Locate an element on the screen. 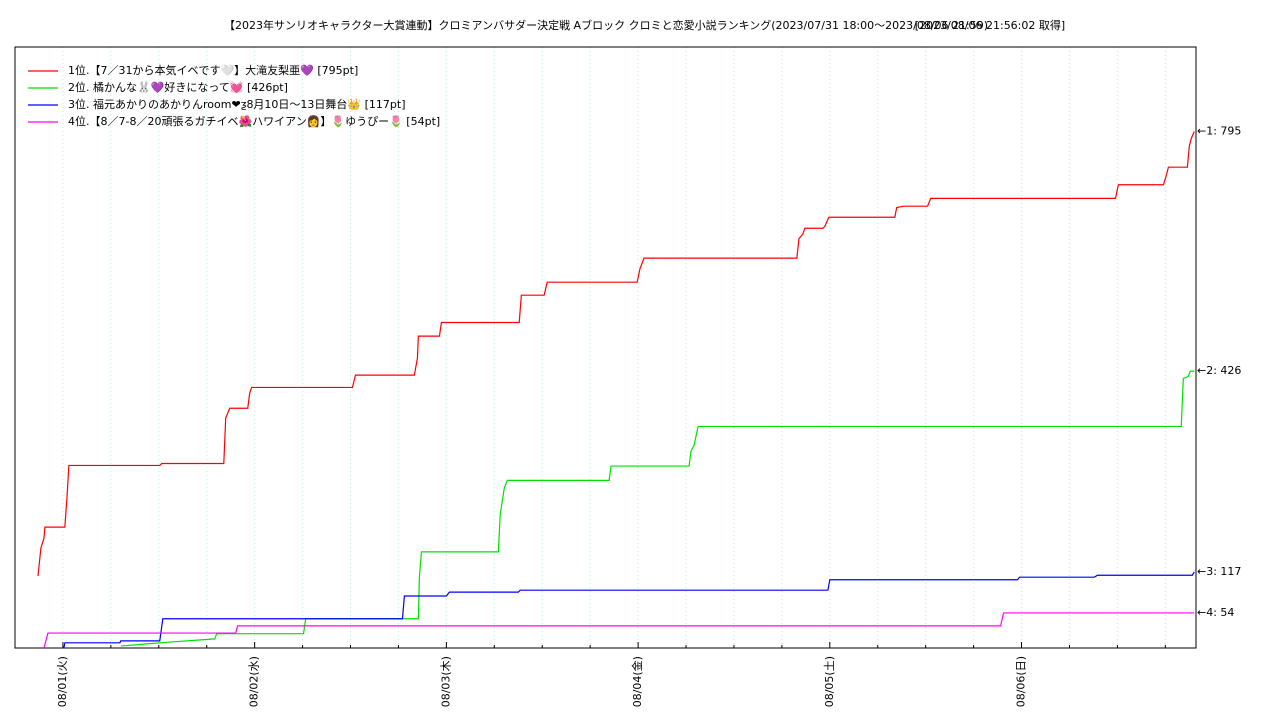 The image size is (1280, 724). x-tick-label: 08/03(木) is located at coordinates (445, 681).